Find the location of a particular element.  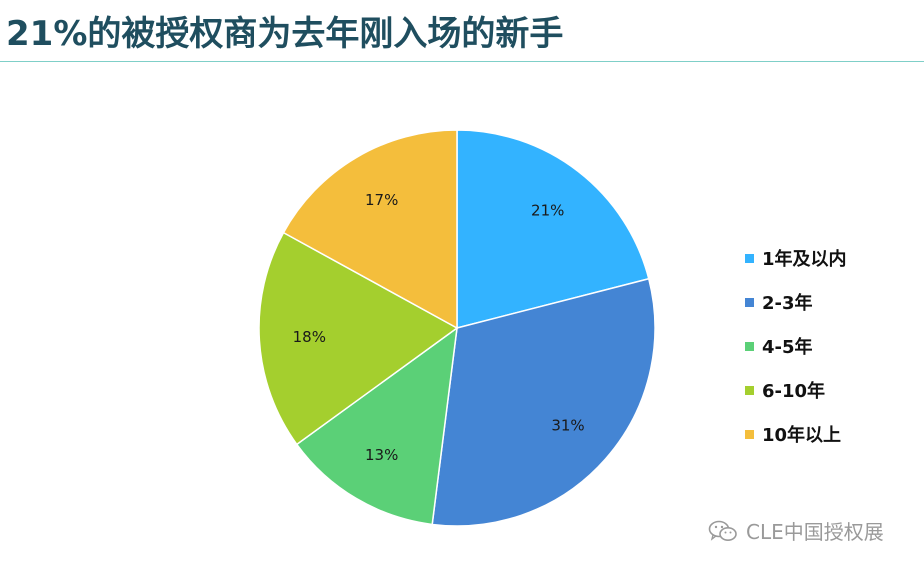

legend-item-1: 2-3年 is located at coordinates (796, 302).